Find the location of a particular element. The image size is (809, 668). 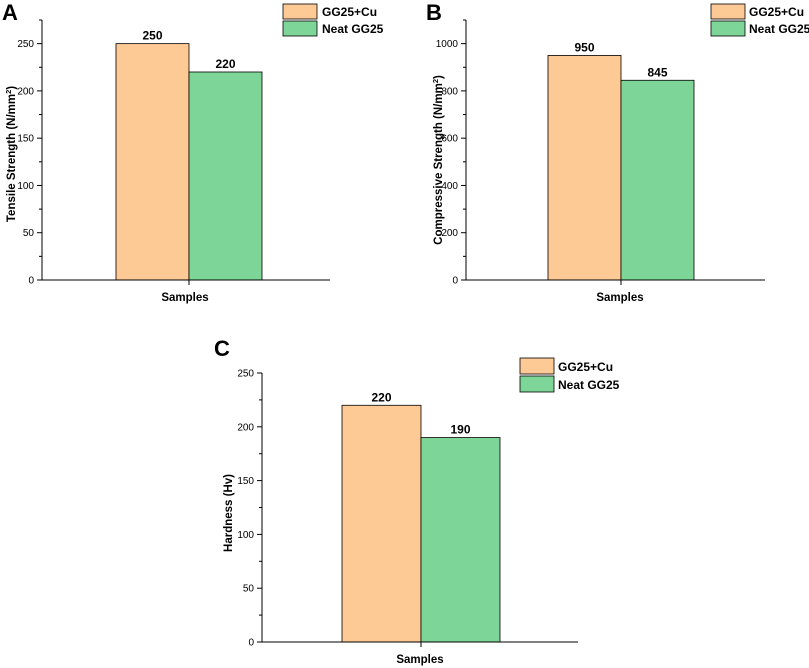

y-tick-label-a-1: 50 is located at coordinates (29, 233).